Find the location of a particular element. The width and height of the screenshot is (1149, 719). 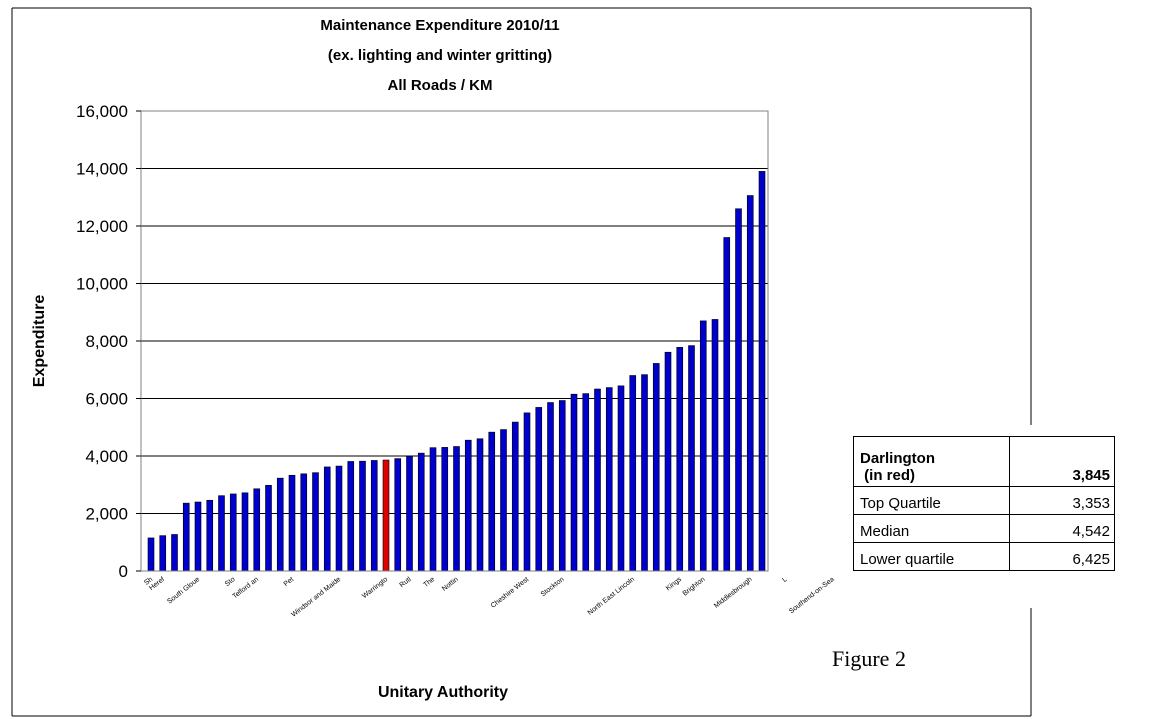

x-category-label: South Gloue is located at coordinates (183, 591).